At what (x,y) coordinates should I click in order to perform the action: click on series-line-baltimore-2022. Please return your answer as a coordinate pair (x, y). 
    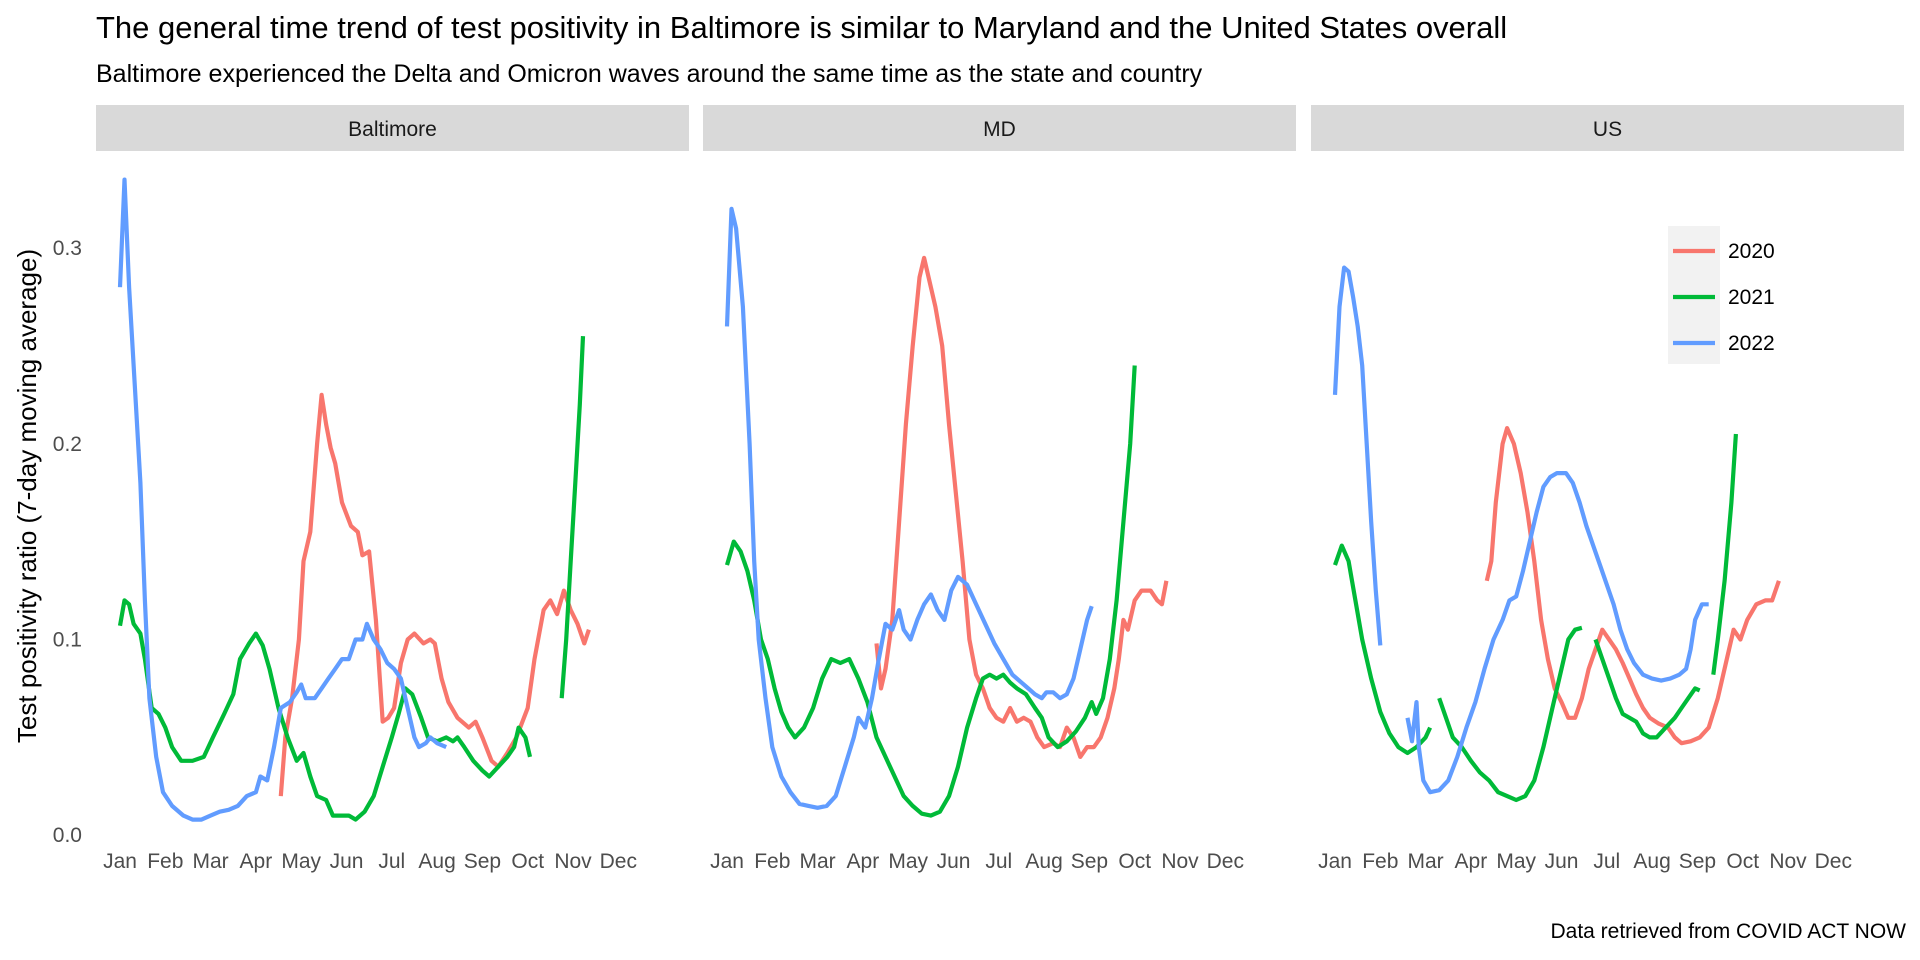
    Looking at the image, I should click on (282, 499).